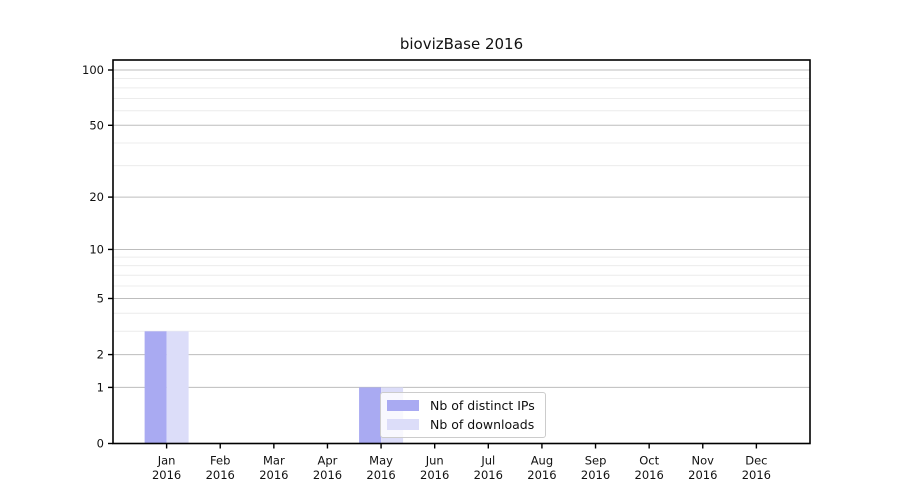 This screenshot has height=500, width=900. Describe the element at coordinates (381, 461) in the screenshot. I see `x-tick-label-month: May` at that location.